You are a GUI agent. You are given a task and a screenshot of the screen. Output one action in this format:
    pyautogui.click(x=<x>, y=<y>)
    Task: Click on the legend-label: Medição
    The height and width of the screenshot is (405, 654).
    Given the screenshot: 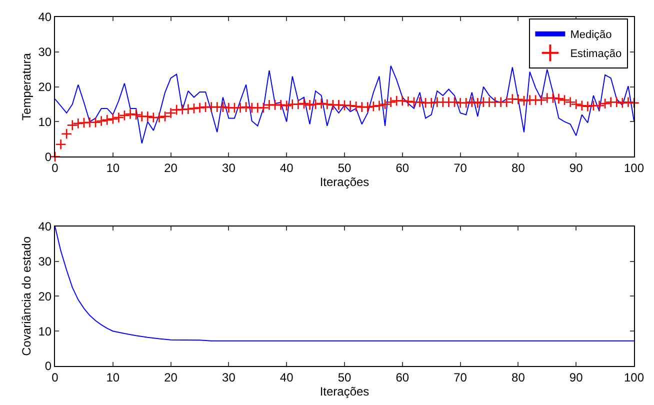 What is the action you would take?
    pyautogui.click(x=591, y=35)
    